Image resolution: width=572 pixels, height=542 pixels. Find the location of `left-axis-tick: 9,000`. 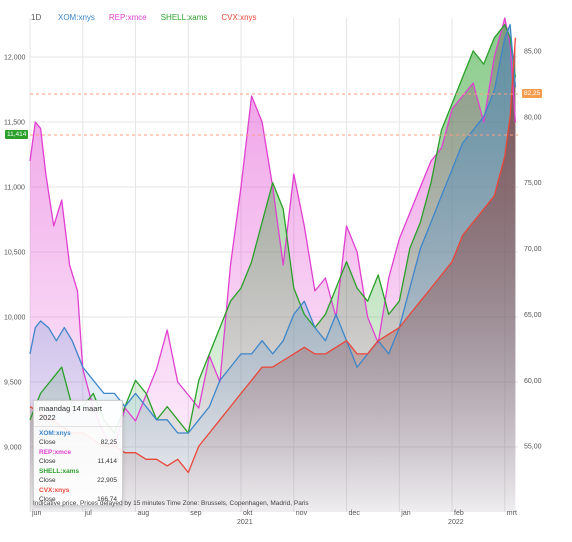

left-axis-tick: 9,000 is located at coordinates (13, 448).